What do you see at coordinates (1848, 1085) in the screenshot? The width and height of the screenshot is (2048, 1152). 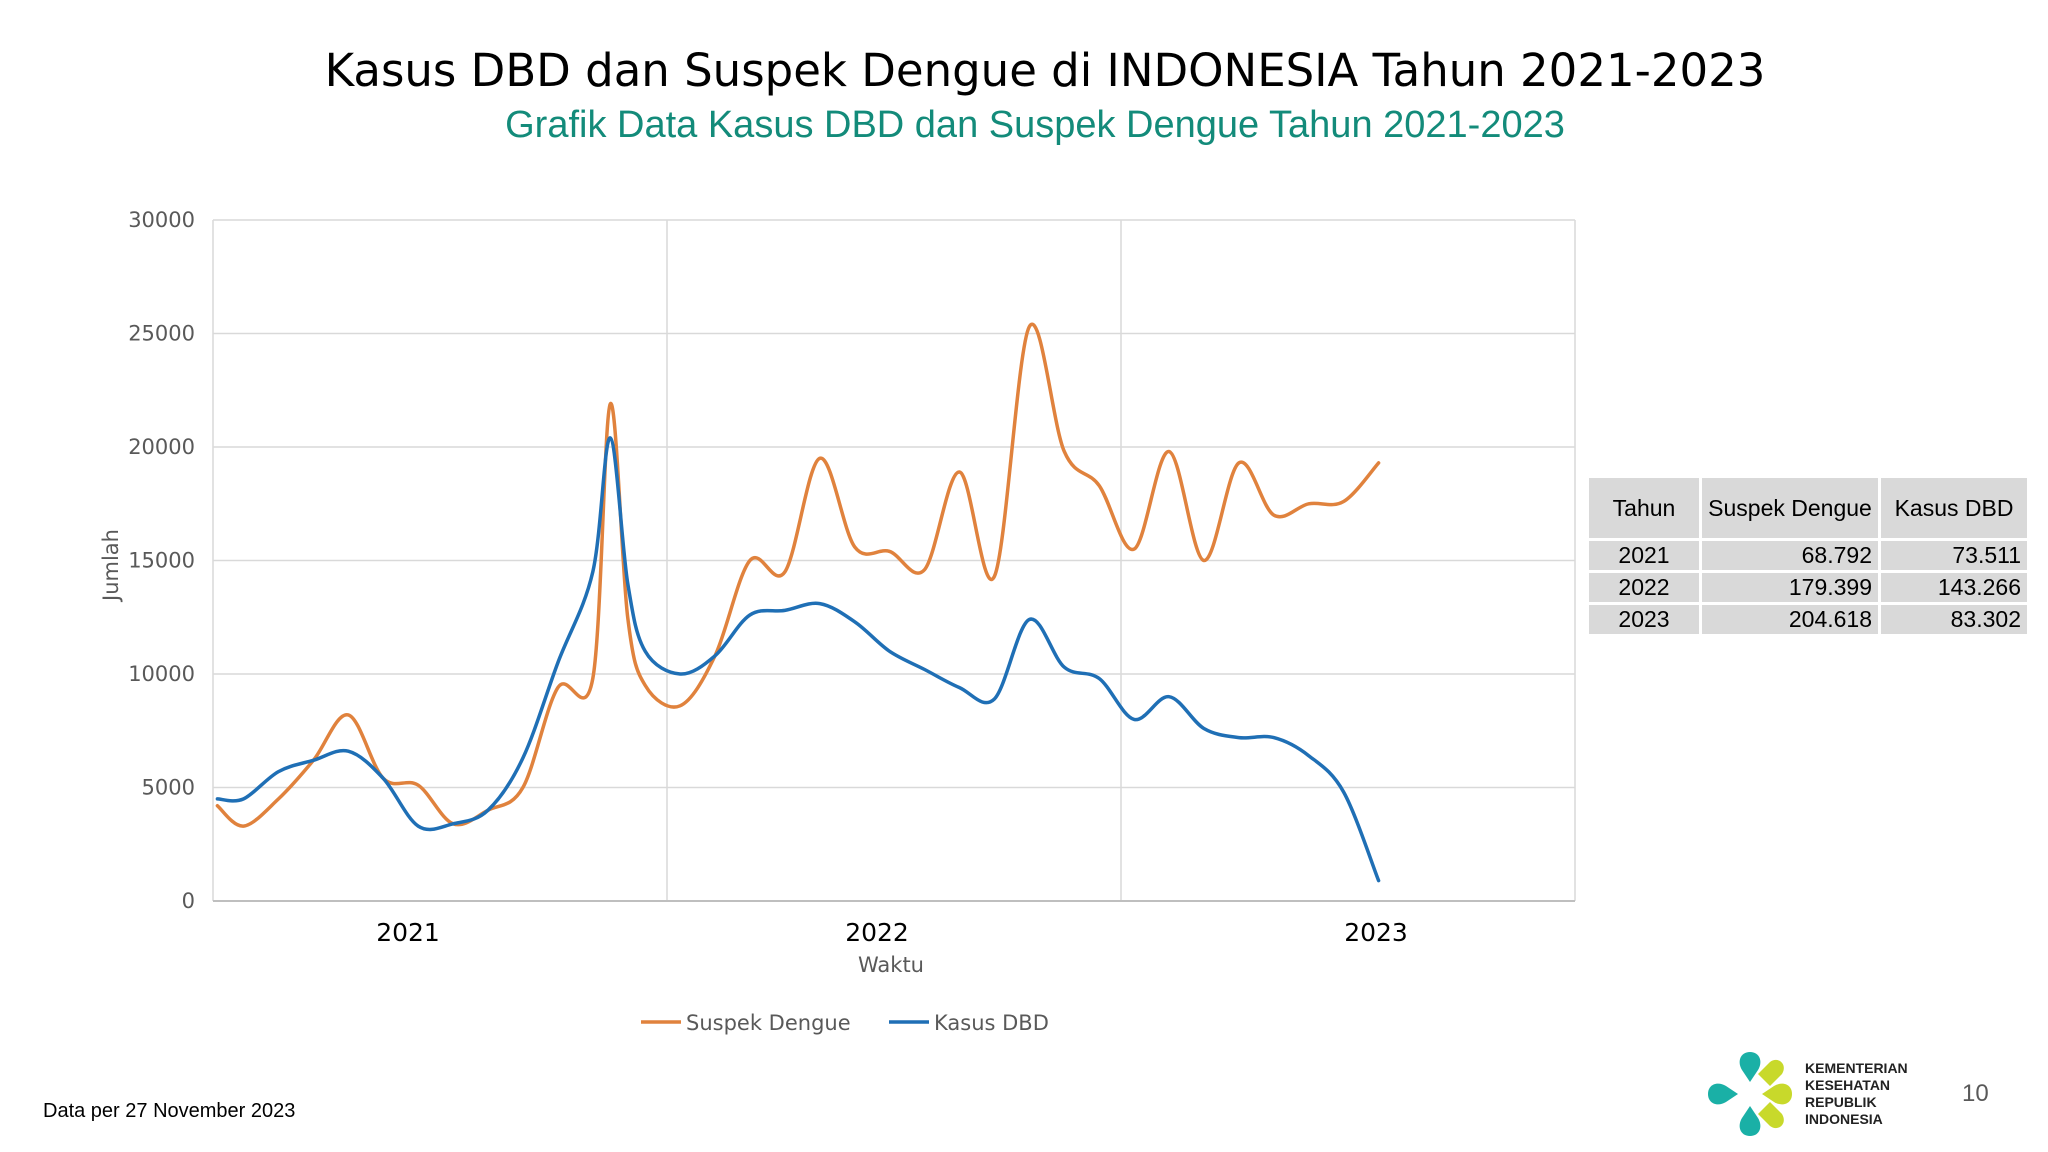 I see `logo-line: KESEHATAN` at bounding box center [1848, 1085].